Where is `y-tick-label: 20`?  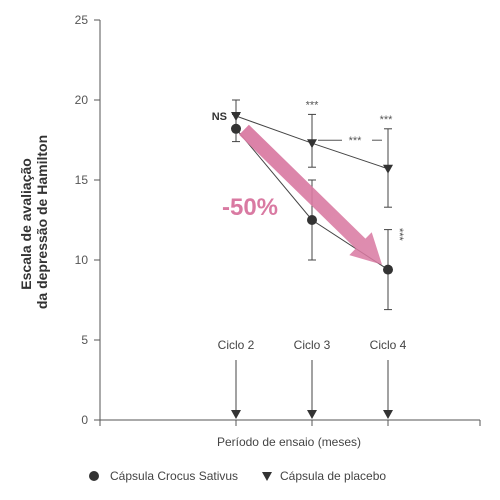
y-tick-label: 20 is located at coordinates (82, 100).